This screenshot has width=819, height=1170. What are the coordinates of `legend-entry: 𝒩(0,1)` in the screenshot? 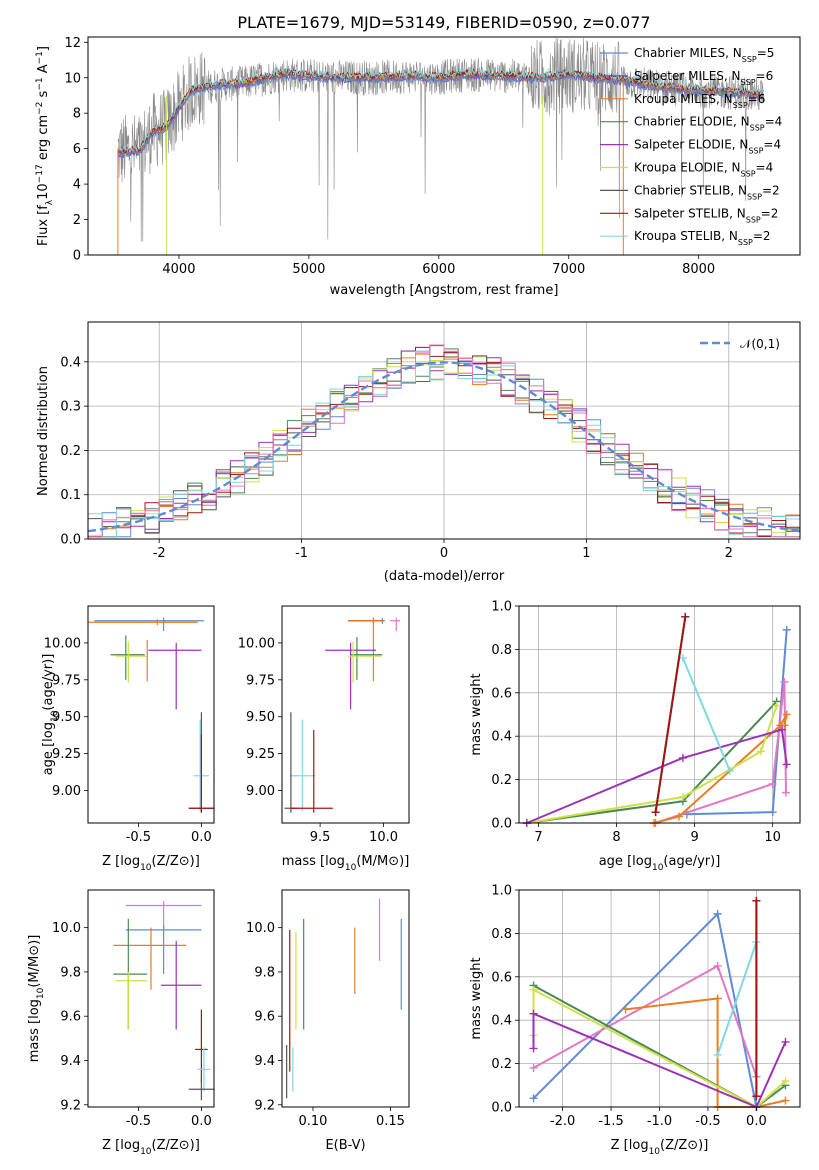 It's located at (760, 344).